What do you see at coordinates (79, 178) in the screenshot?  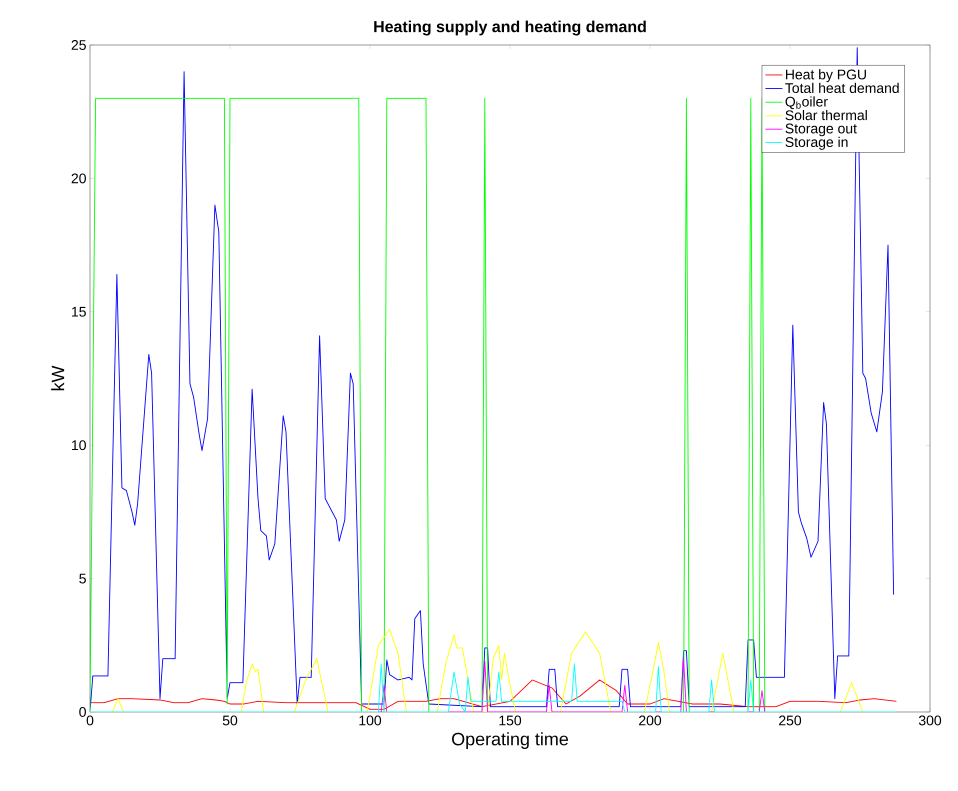 I see `y-tick-label: 20` at bounding box center [79, 178].